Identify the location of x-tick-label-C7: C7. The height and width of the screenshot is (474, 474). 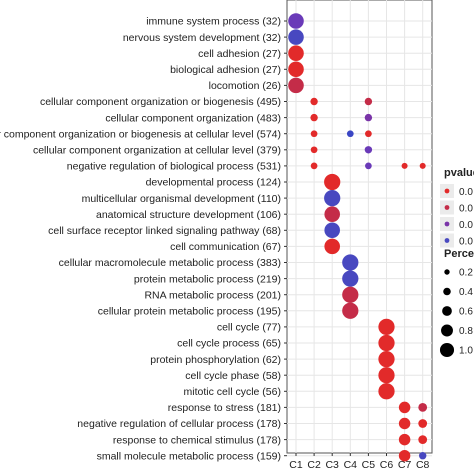
(405, 465).